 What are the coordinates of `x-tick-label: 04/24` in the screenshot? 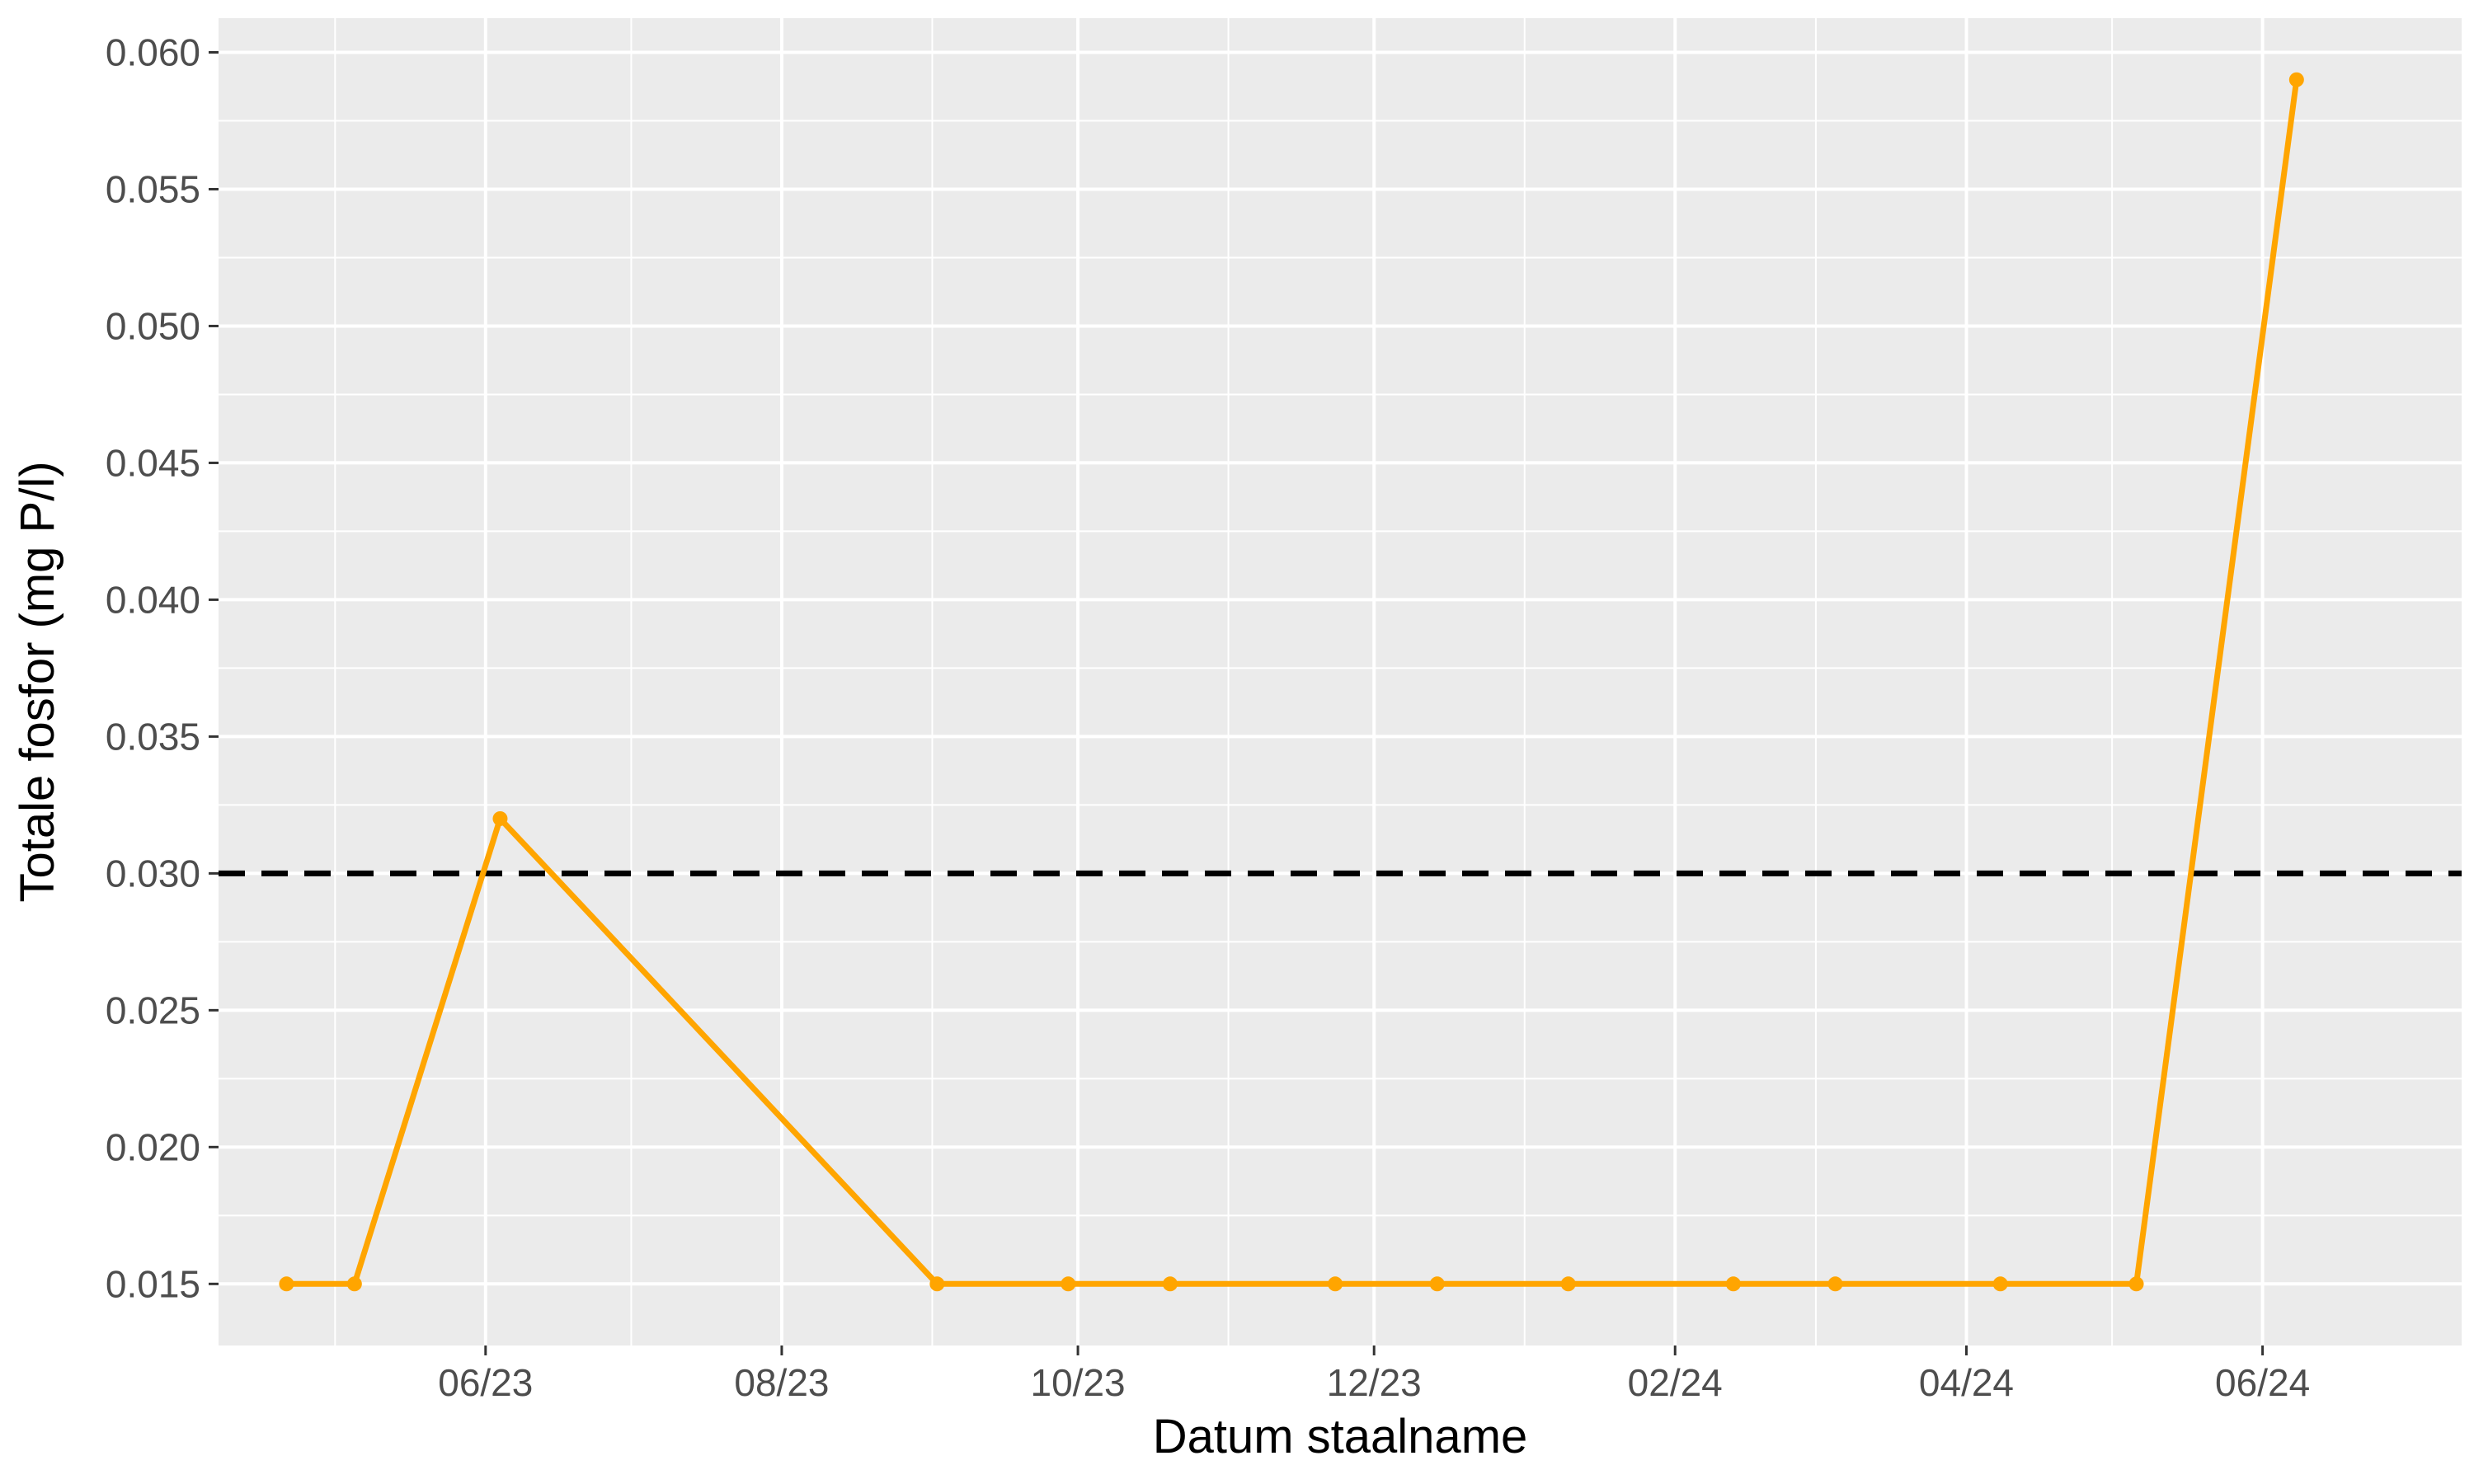 It's located at (1966, 1382).